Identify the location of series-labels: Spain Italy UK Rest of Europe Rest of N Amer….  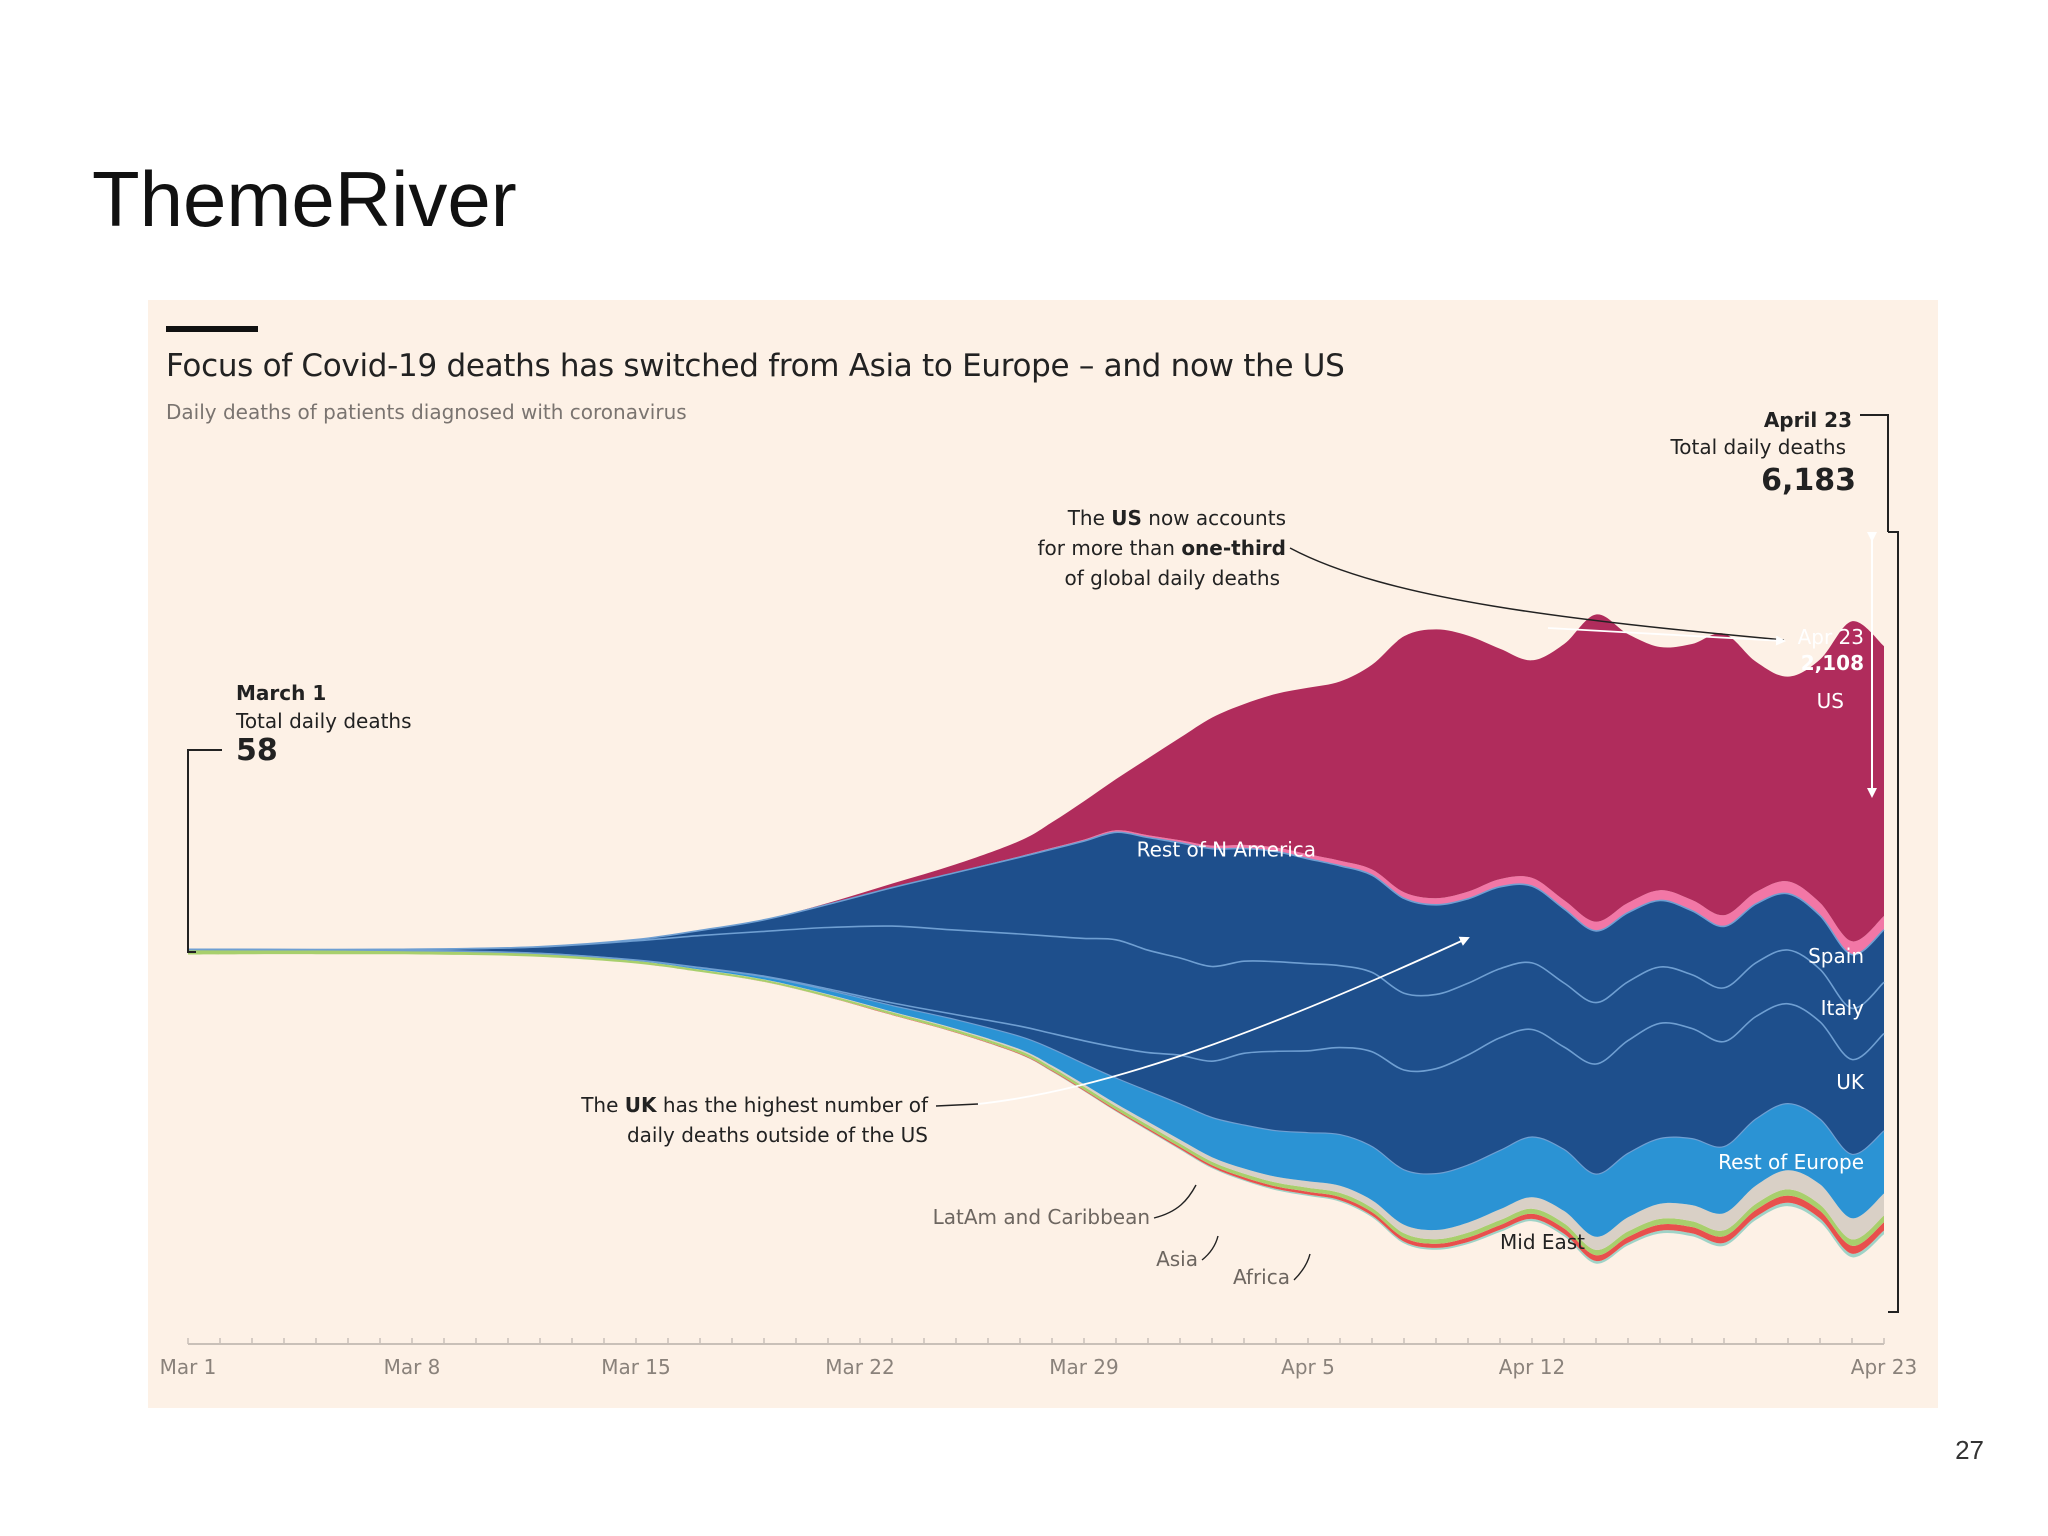
(1399, 1063).